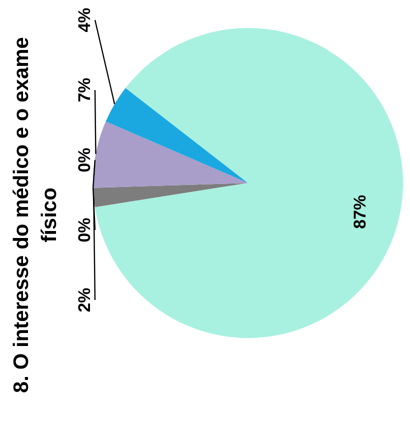 This screenshot has width=410, height=427. Describe the element at coordinates (84, 300) in the screenshot. I see `data-label: 2%` at that location.